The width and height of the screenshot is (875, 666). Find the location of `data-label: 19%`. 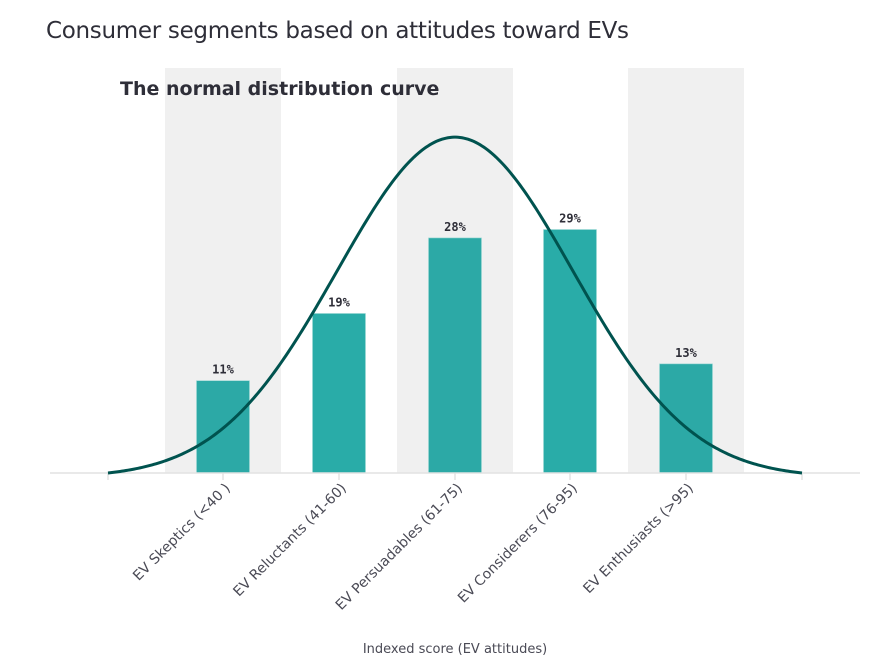

data-label: 19% is located at coordinates (339, 302).